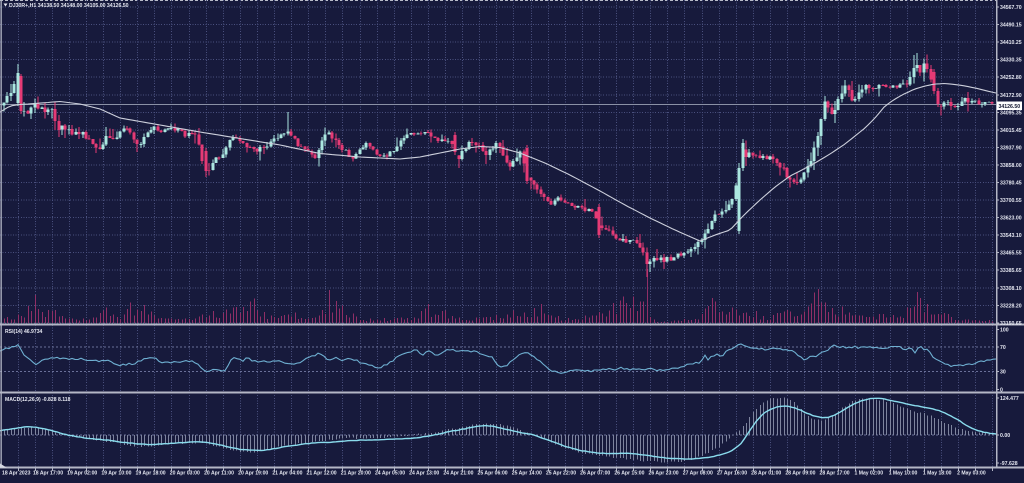 Image resolution: width=1024 pixels, height=483 pixels. What do you see at coordinates (48, 474) in the screenshot?
I see `svg-text: 18 Apr 17:00` at bounding box center [48, 474].